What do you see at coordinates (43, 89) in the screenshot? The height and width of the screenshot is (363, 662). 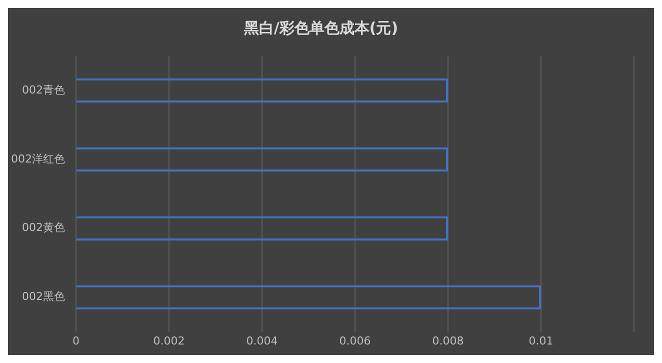 I see `y-tick-label: 002青色` at bounding box center [43, 89].